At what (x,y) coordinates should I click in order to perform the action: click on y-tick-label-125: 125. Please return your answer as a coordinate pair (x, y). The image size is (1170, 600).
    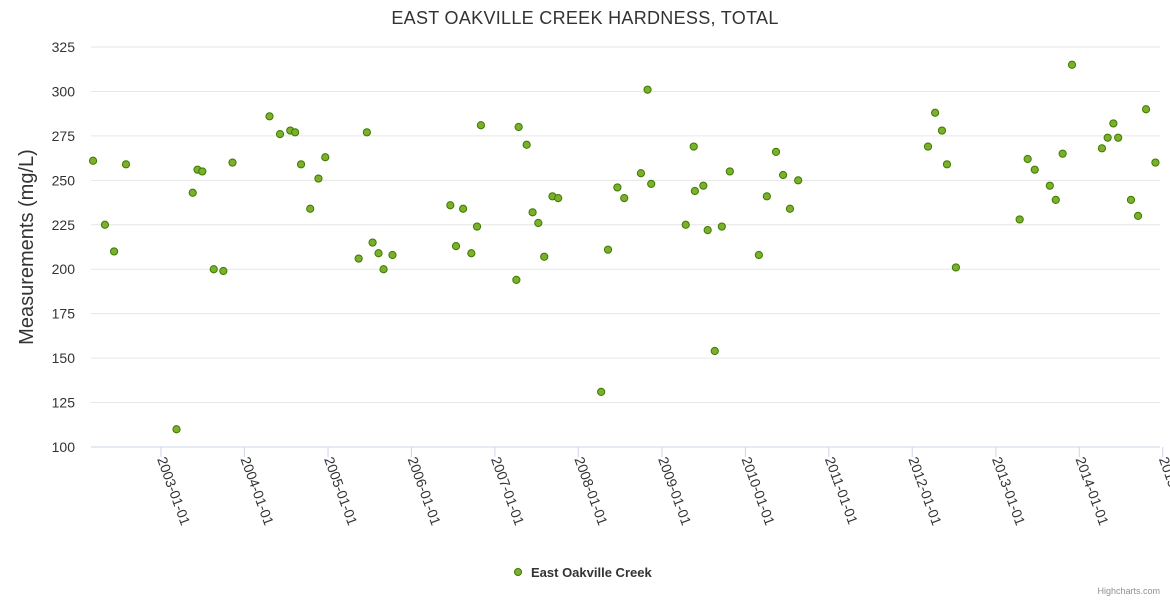
    Looking at the image, I should click on (64, 403).